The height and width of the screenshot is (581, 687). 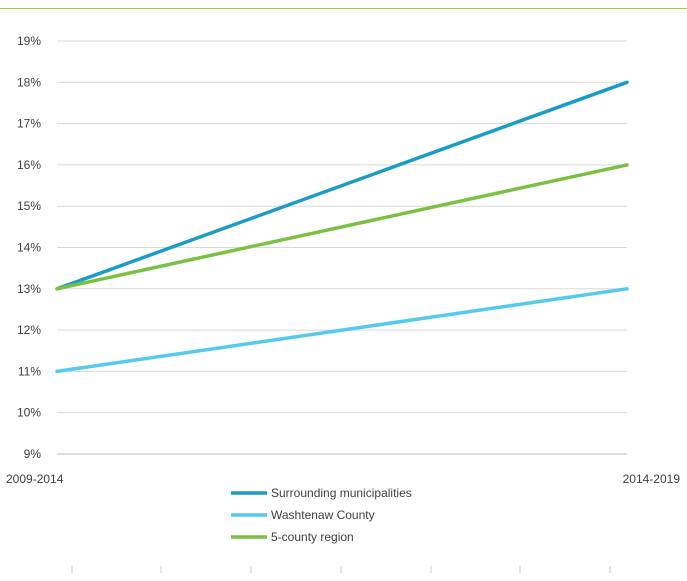 I want to click on y-tick-label: 13%, so click(x=29, y=289).